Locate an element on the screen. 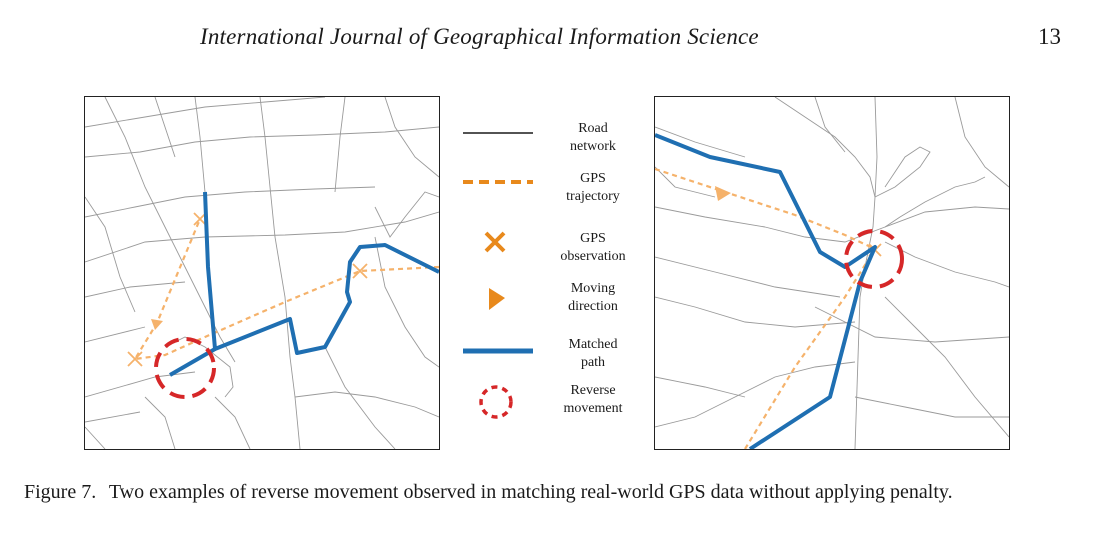  legend-label-gps-trajectory: GPS trajectory is located at coordinates (593, 188).